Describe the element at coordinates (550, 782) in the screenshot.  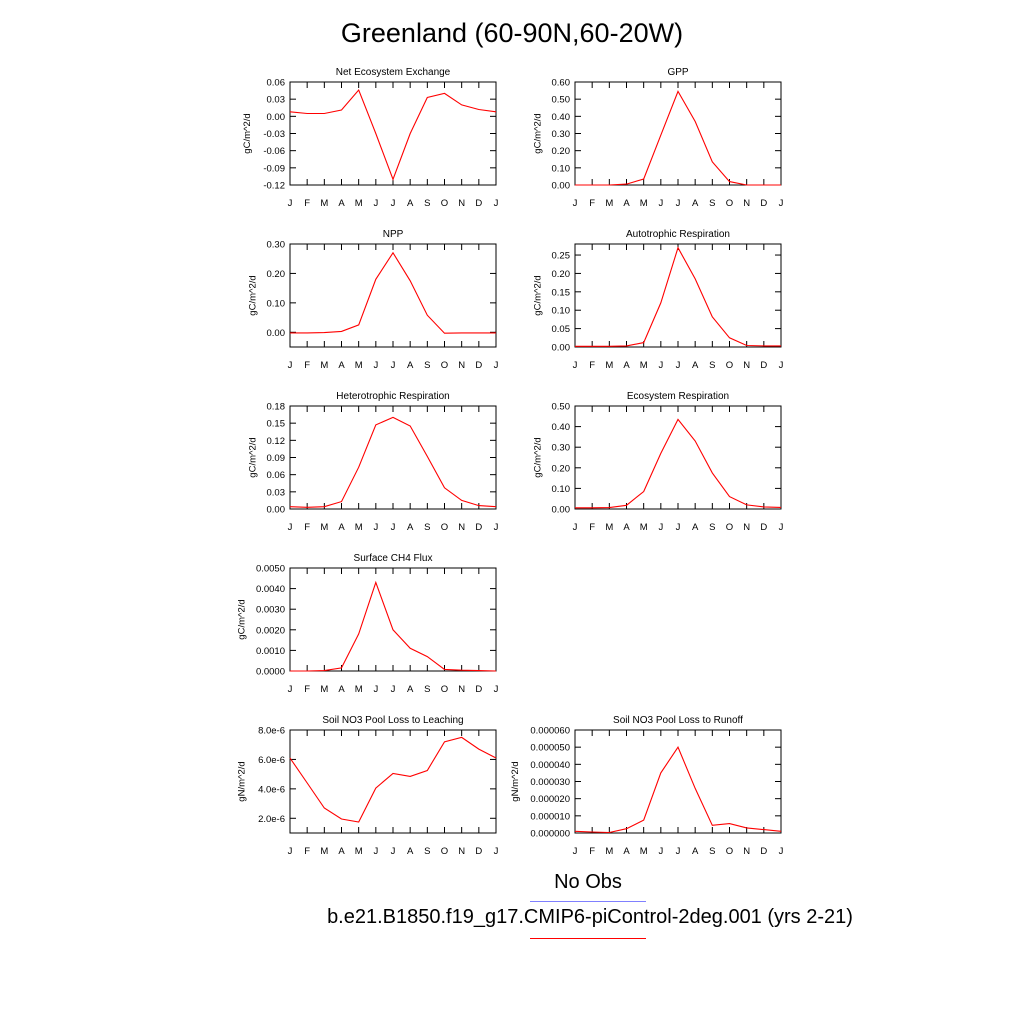
I see `y-tick-label: 0.000030` at that location.